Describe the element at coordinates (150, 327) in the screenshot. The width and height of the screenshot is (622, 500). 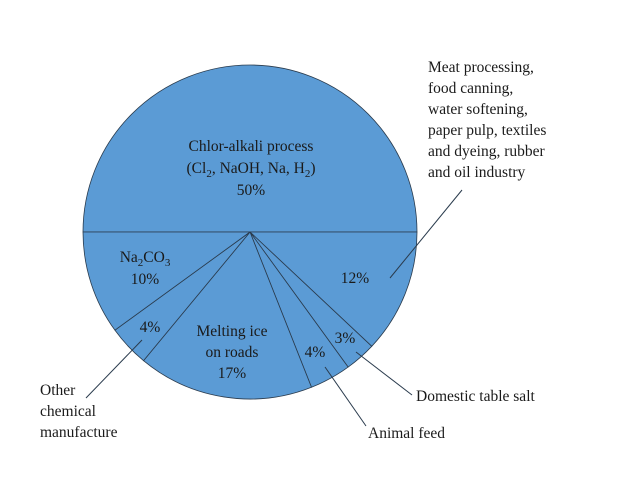
I see `slice-label-other-chemical-percent: 4%` at that location.